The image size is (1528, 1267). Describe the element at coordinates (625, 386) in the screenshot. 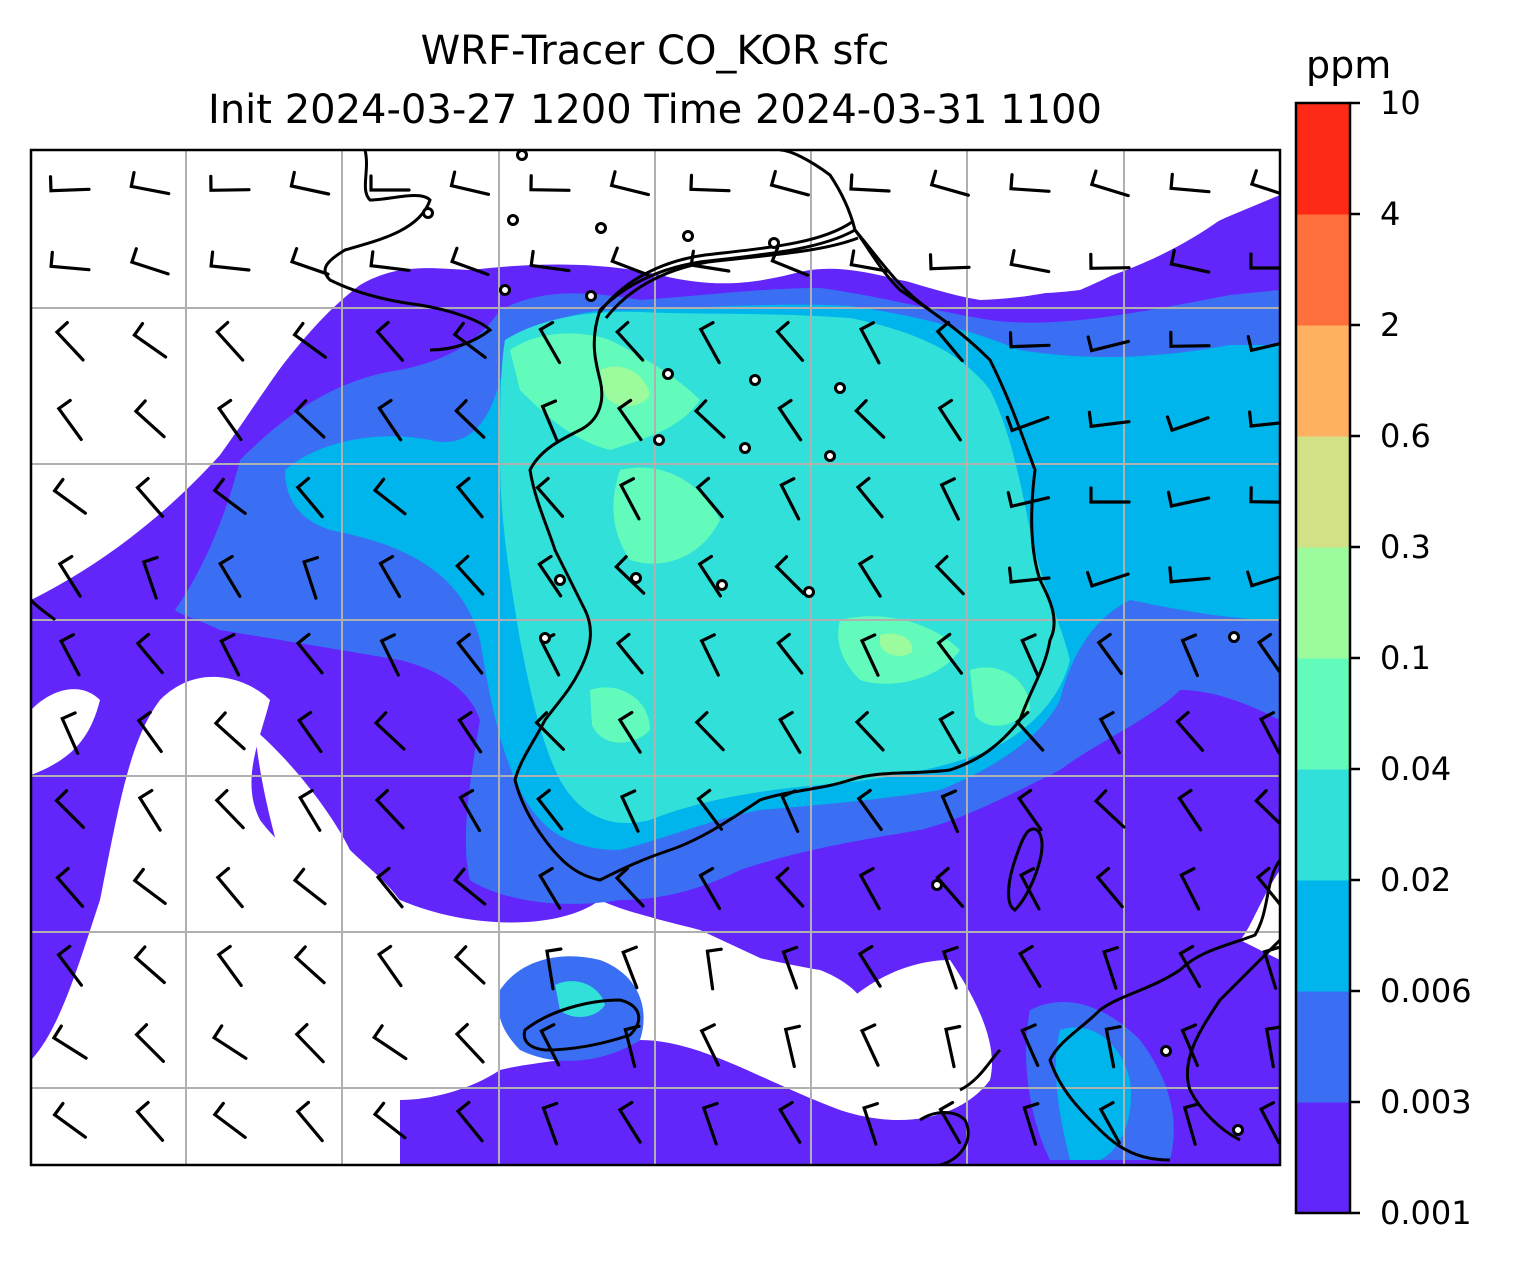

I see `concentration-band-0.1` at that location.